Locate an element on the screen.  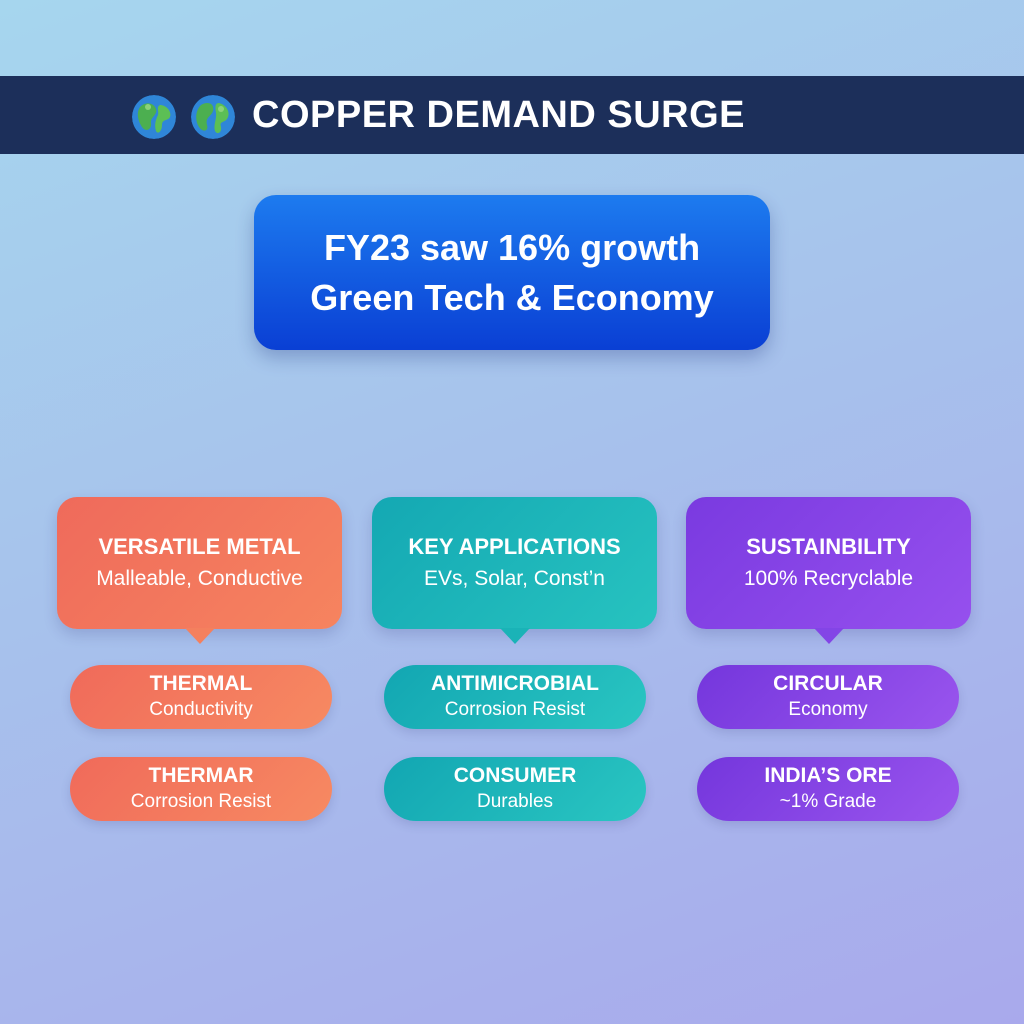
pill-title: THERMAL is located at coordinates (201, 683).